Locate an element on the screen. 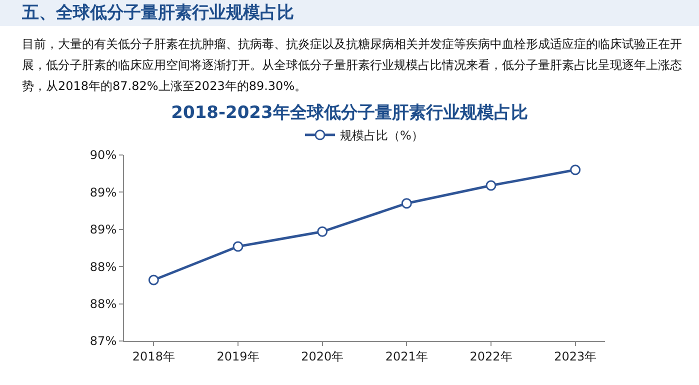 The height and width of the screenshot is (385, 699). x-tick-label: 2020年 is located at coordinates (322, 356).